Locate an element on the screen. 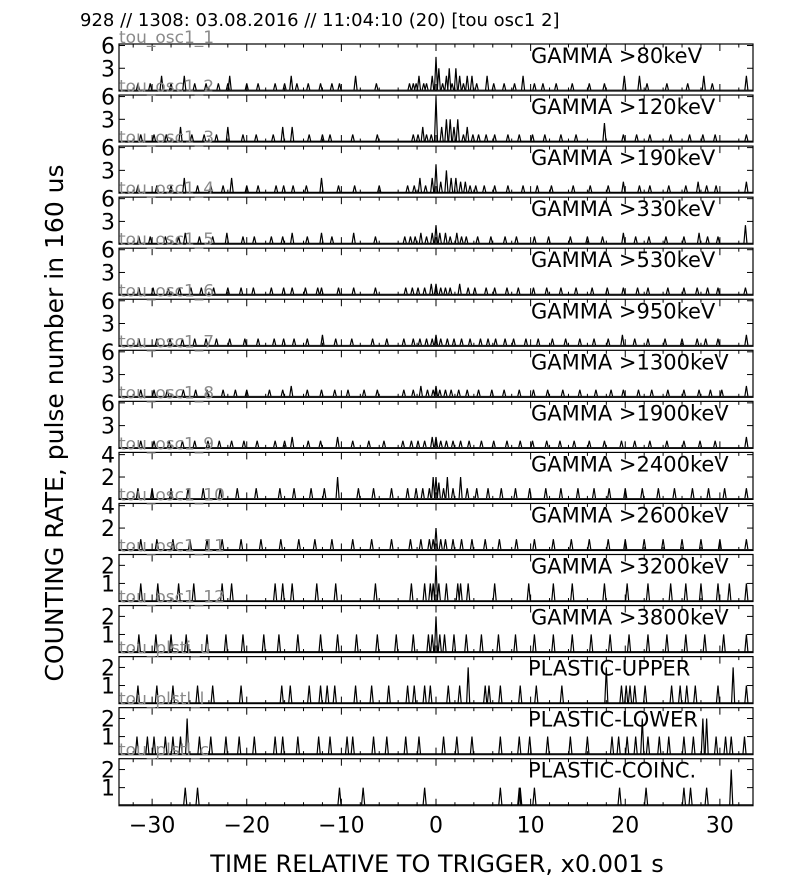  source-tag: tou_osc1_5 is located at coordinates (166, 240).